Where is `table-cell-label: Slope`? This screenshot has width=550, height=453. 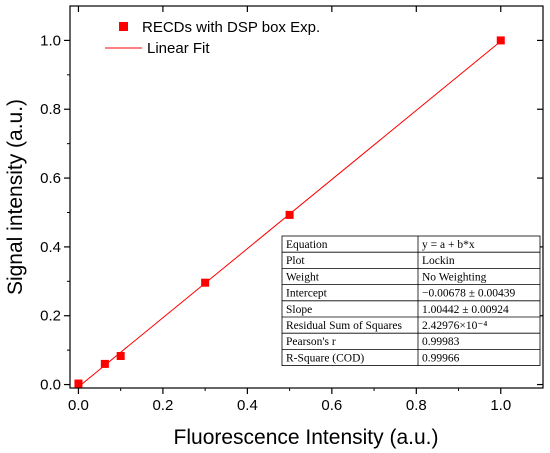
table-cell-label: Slope is located at coordinates (299, 310).